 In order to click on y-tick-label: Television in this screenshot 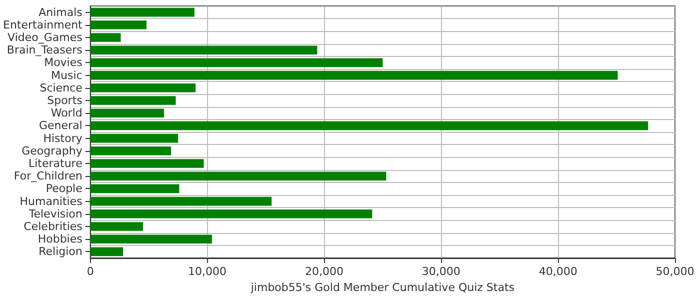, I will do `click(55, 213)`.